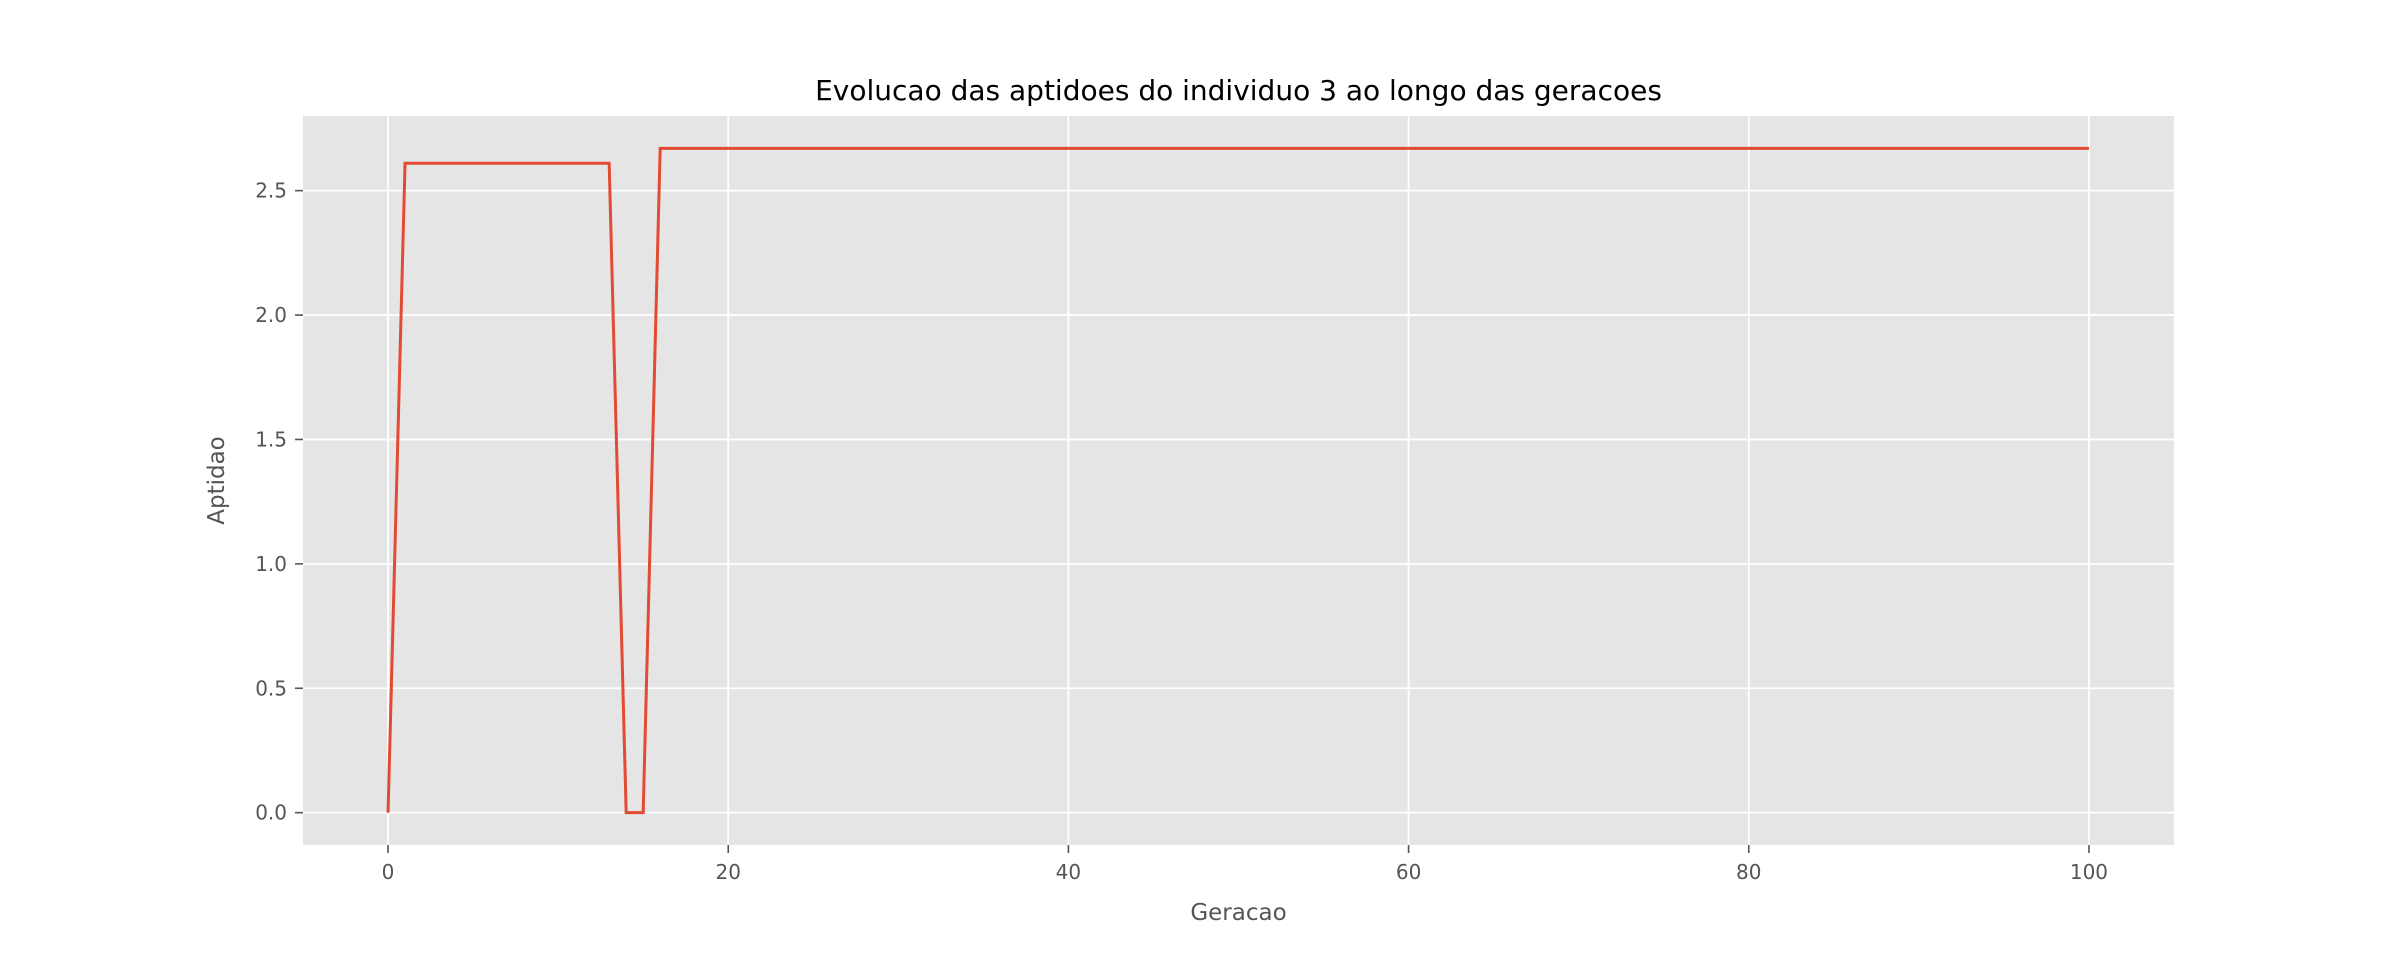  I want to click on y-tick-label: 1.0, so click(271, 564).